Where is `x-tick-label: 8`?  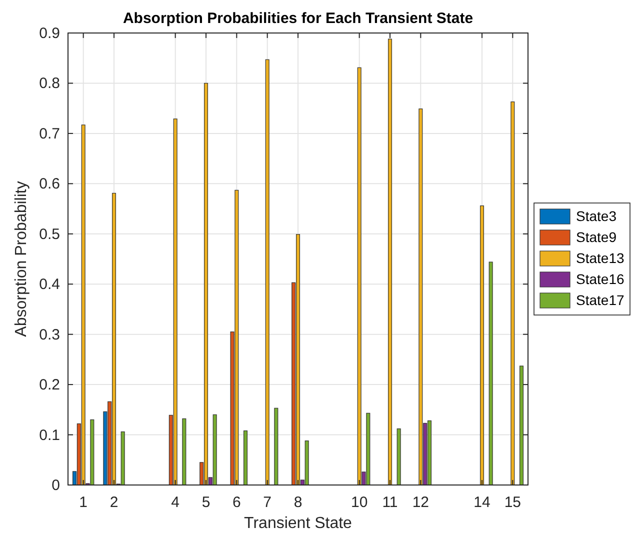
x-tick-label: 8 is located at coordinates (298, 502).